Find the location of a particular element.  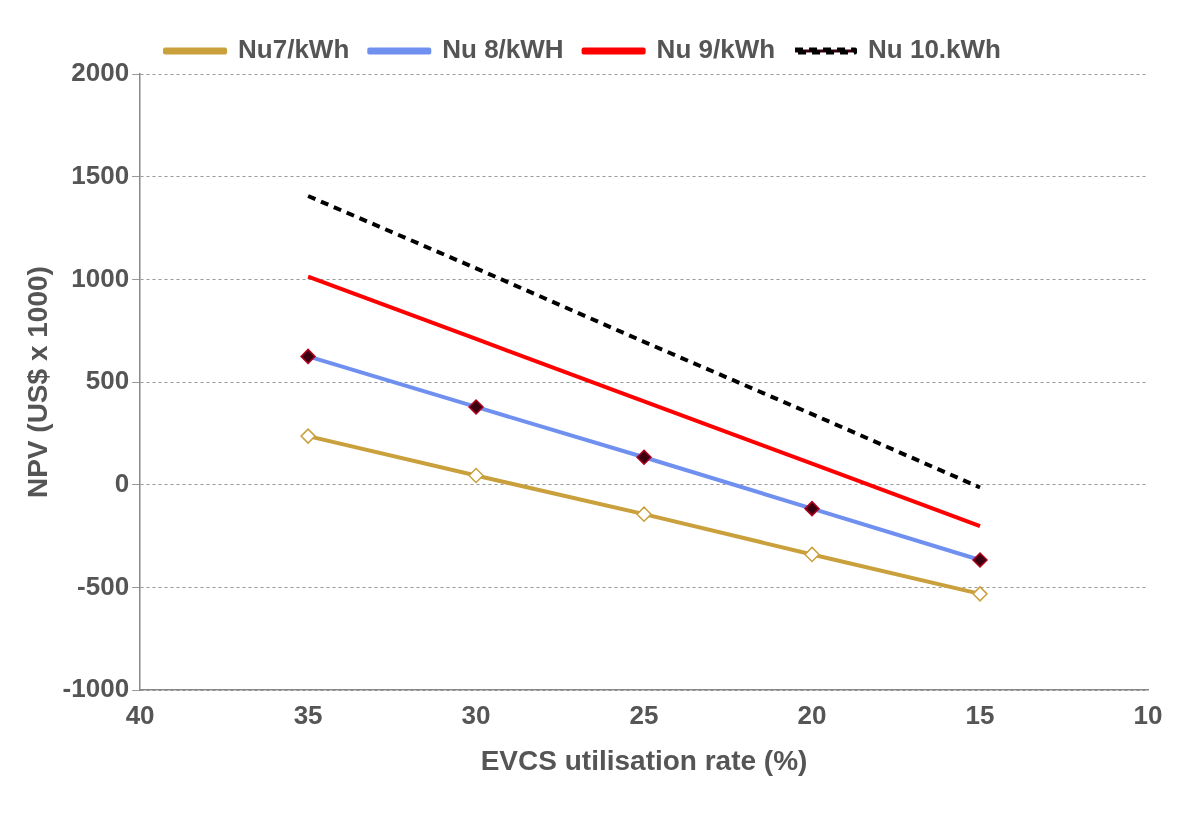

legend-label: Nu 8/kWH is located at coordinates (503, 49).